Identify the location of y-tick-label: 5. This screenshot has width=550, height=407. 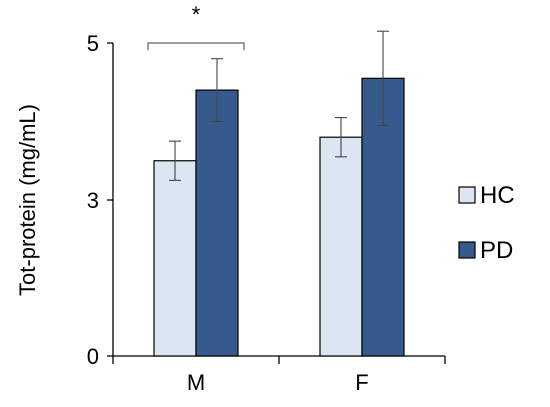
(93, 43).